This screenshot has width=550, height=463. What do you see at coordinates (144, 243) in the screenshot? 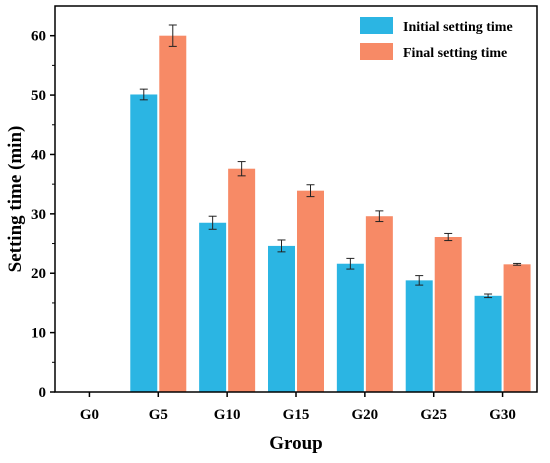
I see `bar-initial-g5` at bounding box center [144, 243].